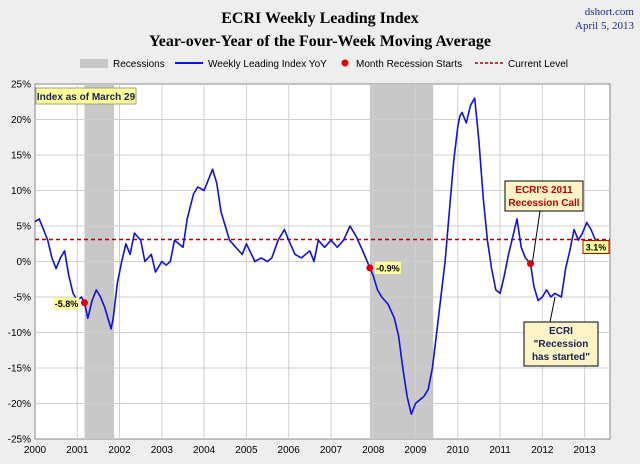  I want to click on callout-2011-pointer, so click(536, 236).